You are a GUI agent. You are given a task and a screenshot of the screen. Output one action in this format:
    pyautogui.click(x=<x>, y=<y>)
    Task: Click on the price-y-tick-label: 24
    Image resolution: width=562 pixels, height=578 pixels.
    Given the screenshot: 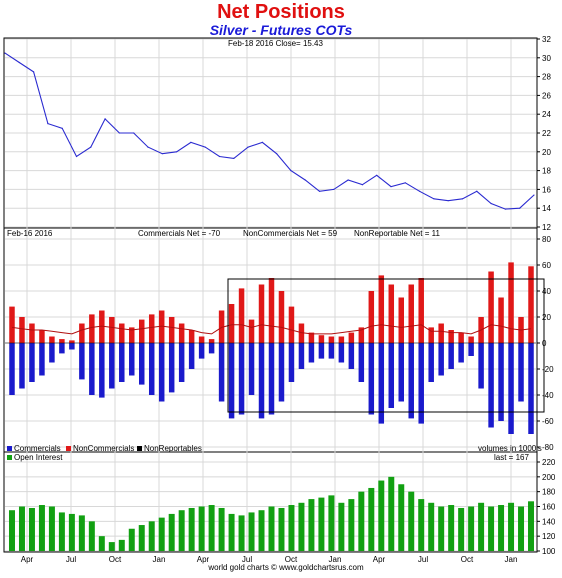 What is the action you would take?
    pyautogui.click(x=546, y=114)
    